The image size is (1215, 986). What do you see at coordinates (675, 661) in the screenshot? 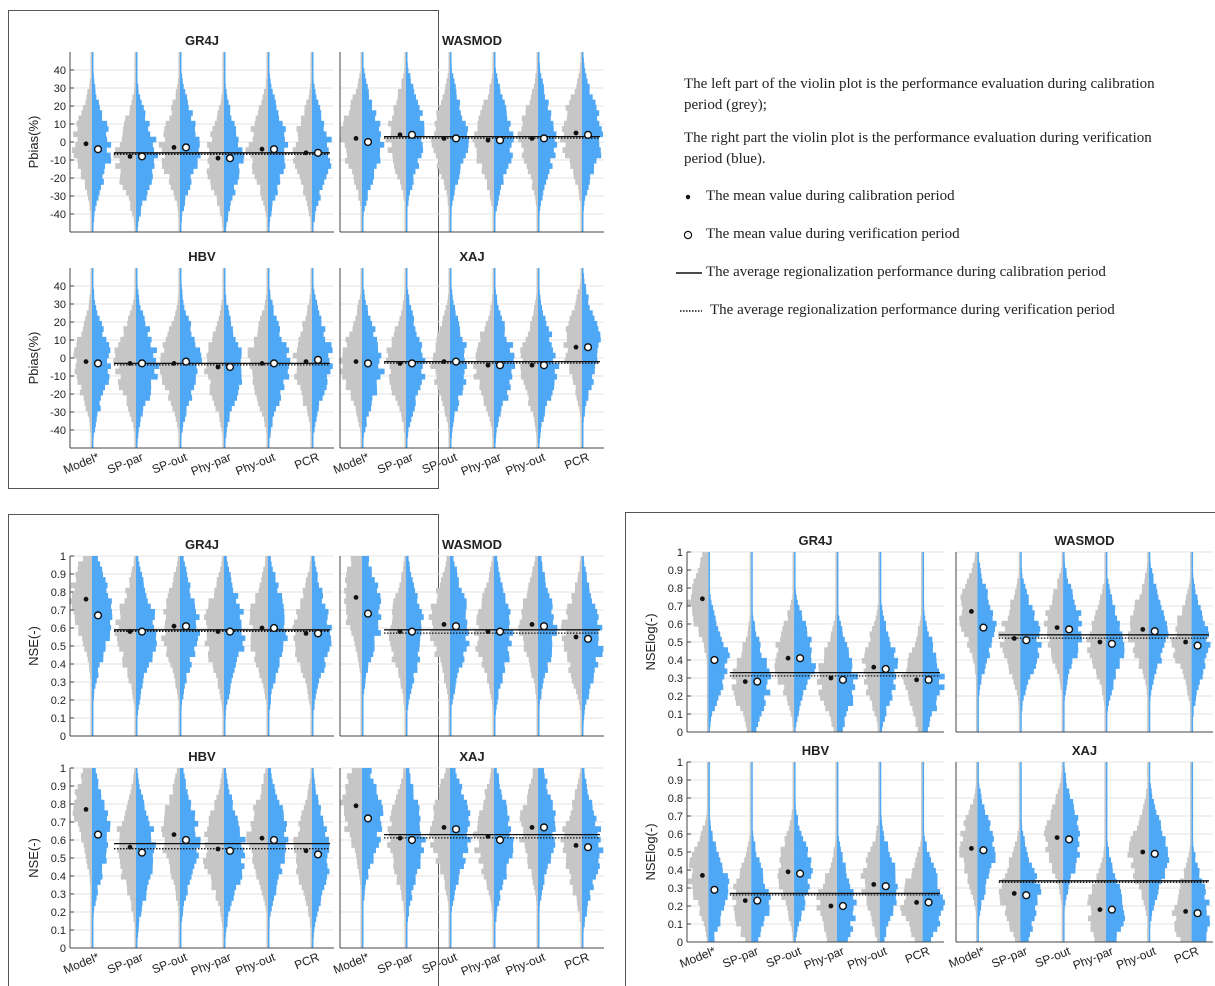
I see `y-tick-label: 0.4` at bounding box center [675, 661].